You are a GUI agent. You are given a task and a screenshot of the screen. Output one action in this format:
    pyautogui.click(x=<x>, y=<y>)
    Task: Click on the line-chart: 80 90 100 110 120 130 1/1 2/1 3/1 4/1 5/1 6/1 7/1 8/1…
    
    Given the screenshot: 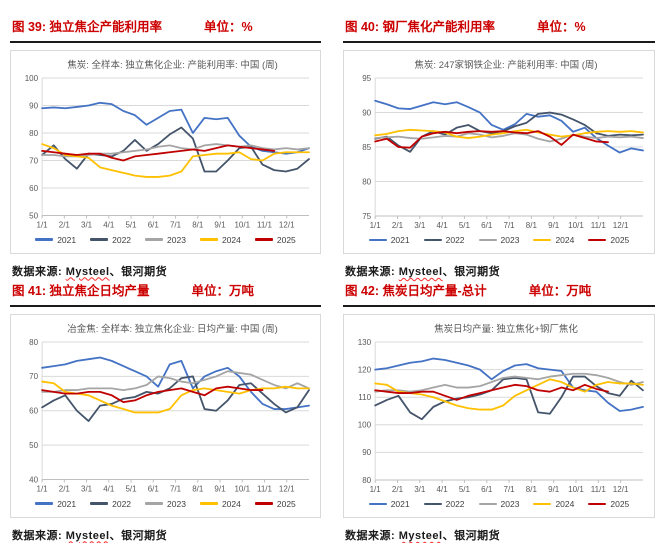 What is the action you would take?
    pyautogui.click(x=501, y=416)
    